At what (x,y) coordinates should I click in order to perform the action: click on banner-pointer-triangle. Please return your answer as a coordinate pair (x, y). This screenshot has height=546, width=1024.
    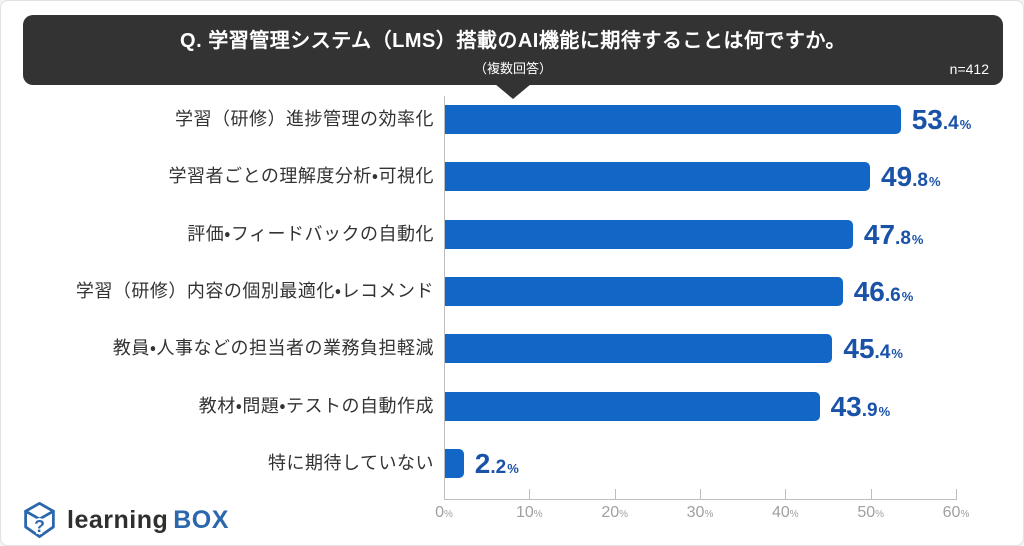
    Looking at the image, I should click on (513, 91).